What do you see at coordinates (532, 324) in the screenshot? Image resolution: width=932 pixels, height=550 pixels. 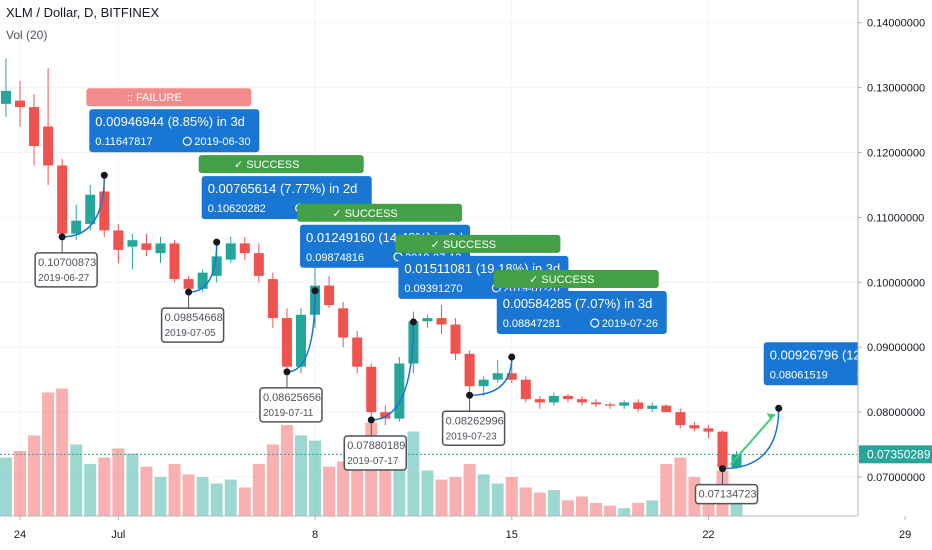 I see `gain-target-price: 0.08847281` at bounding box center [532, 324].